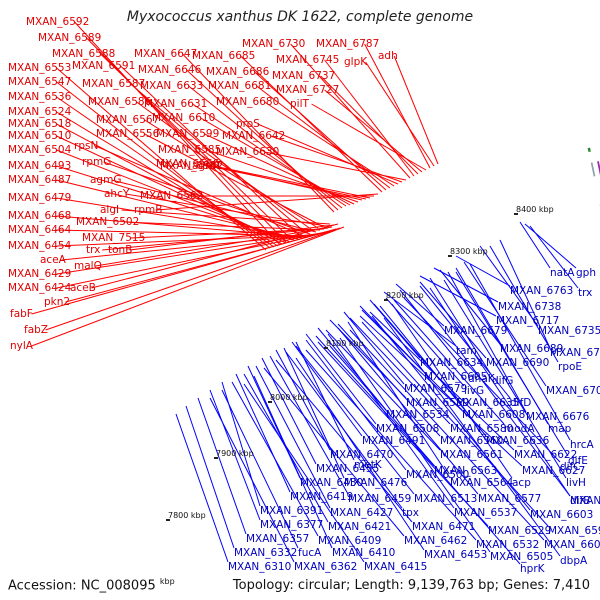  I want to click on reverse-gene-label: MXAN_6709, so click(573, 391).